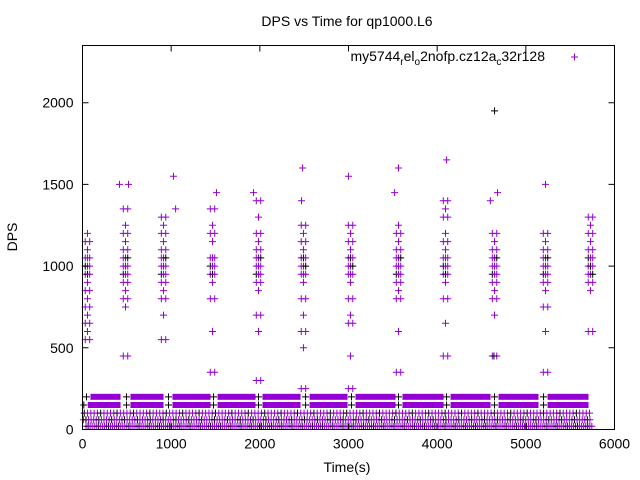 The image size is (640, 480). I want to click on x-tick-label: 2000, so click(259, 444).